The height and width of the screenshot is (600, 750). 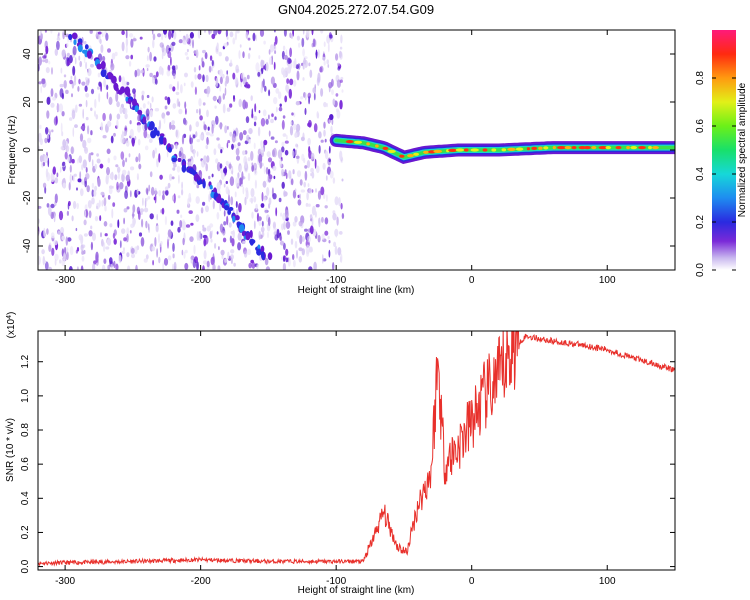 What do you see at coordinates (453, 150) in the screenshot?
I see `heatmap-ridge-peak` at bounding box center [453, 150].